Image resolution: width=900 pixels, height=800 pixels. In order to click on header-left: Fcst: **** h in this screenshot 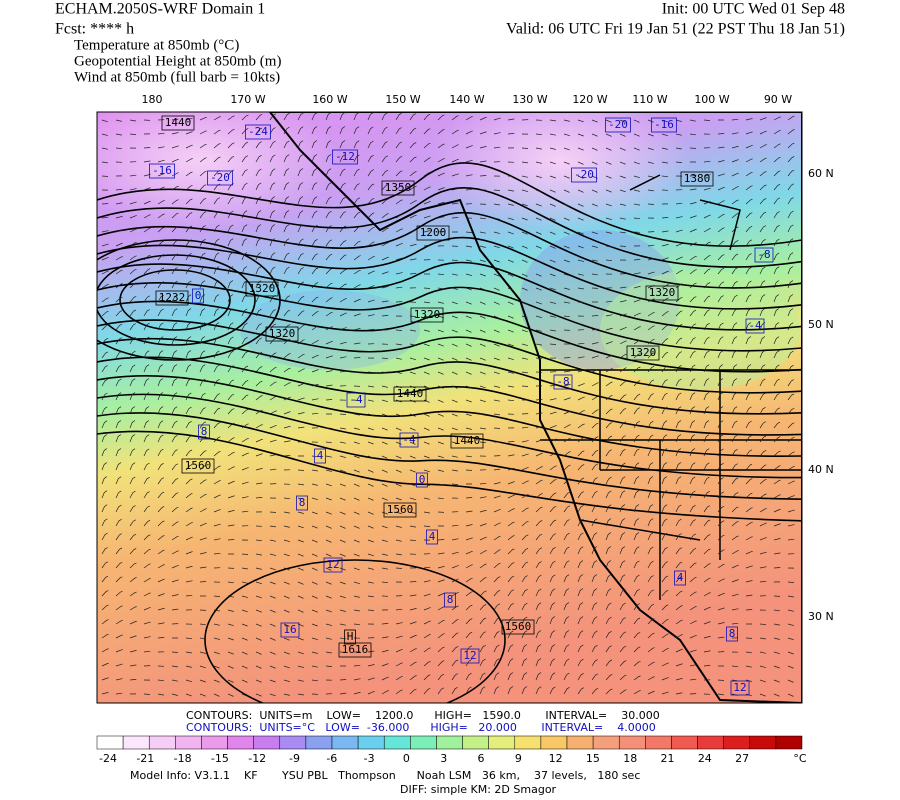, I will do `click(94, 29)`.